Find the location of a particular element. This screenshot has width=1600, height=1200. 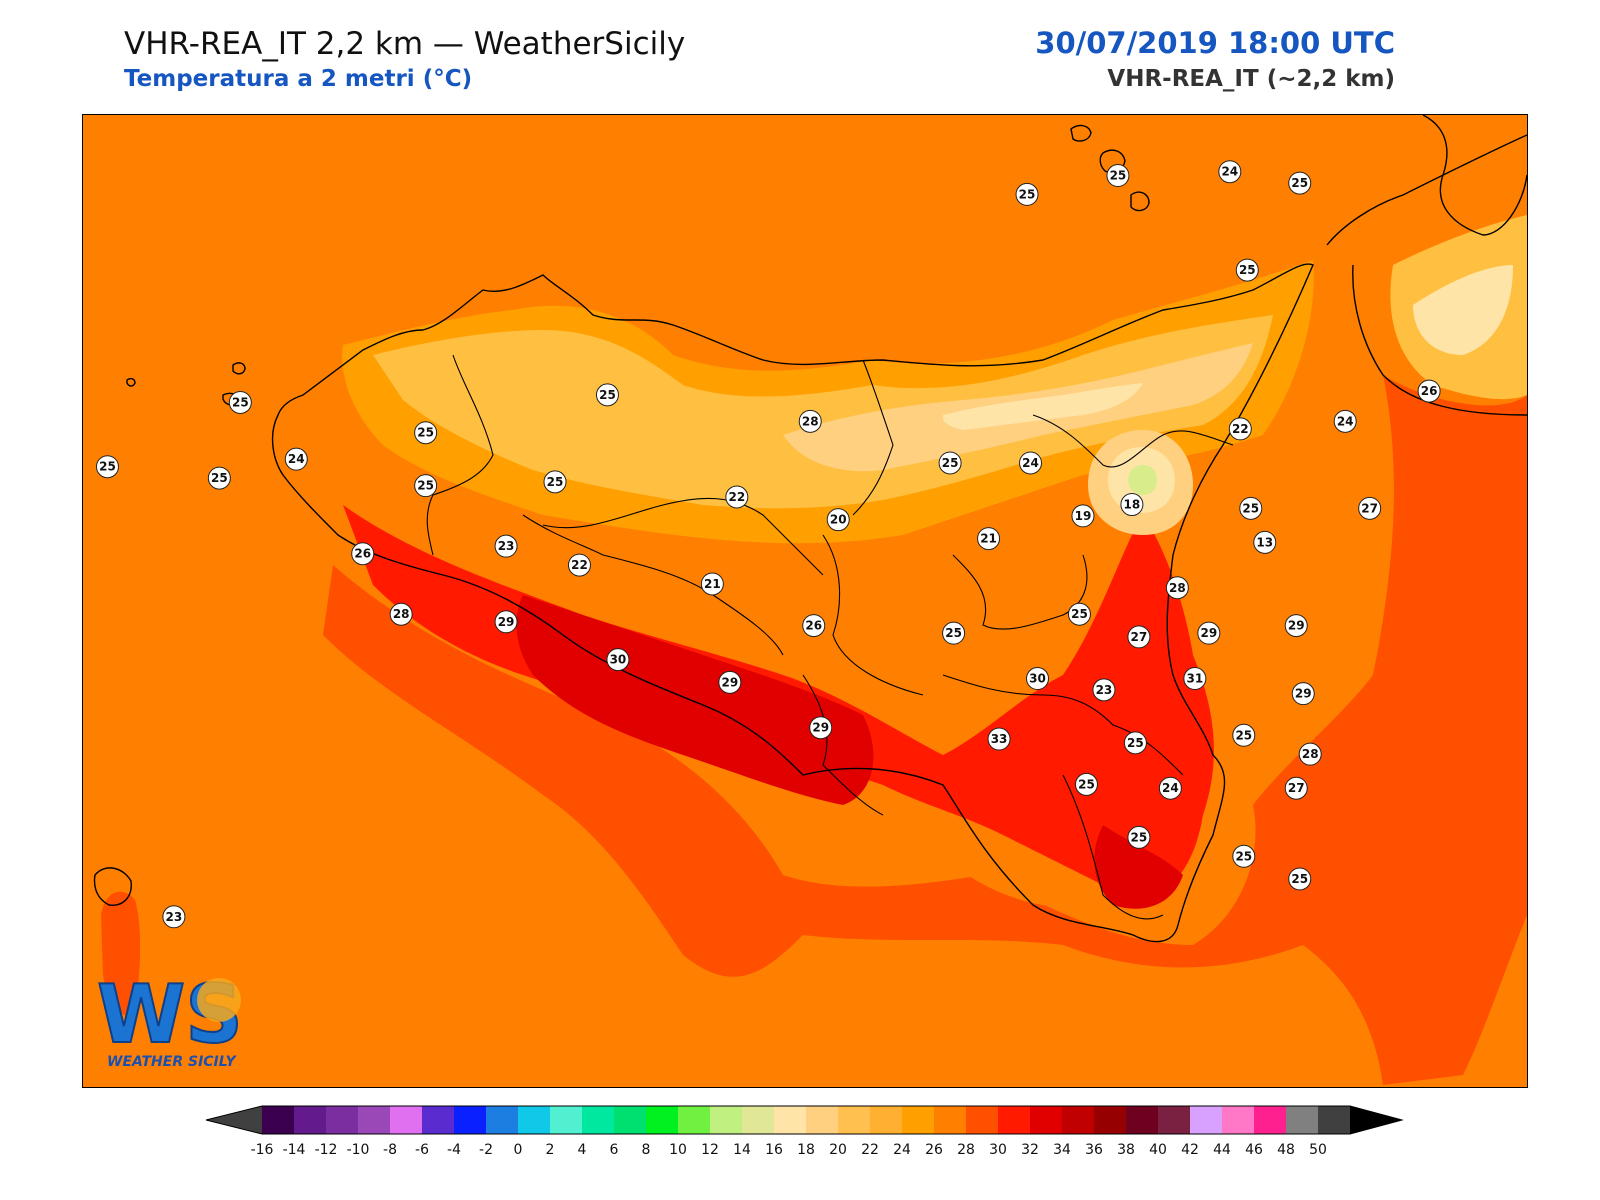

station-value: 18 is located at coordinates (1132, 505).